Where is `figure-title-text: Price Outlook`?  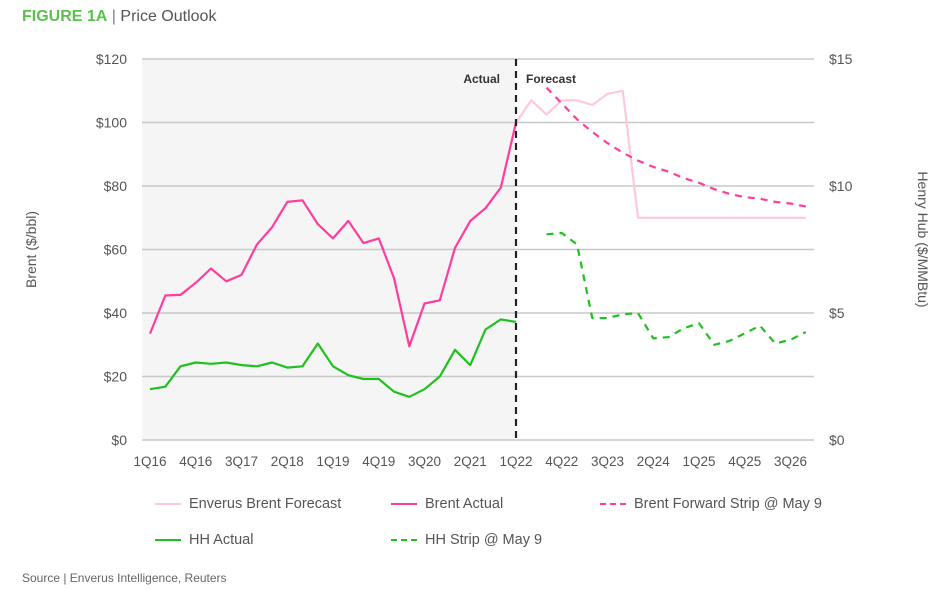 figure-title-text: Price Outlook is located at coordinates (168, 16).